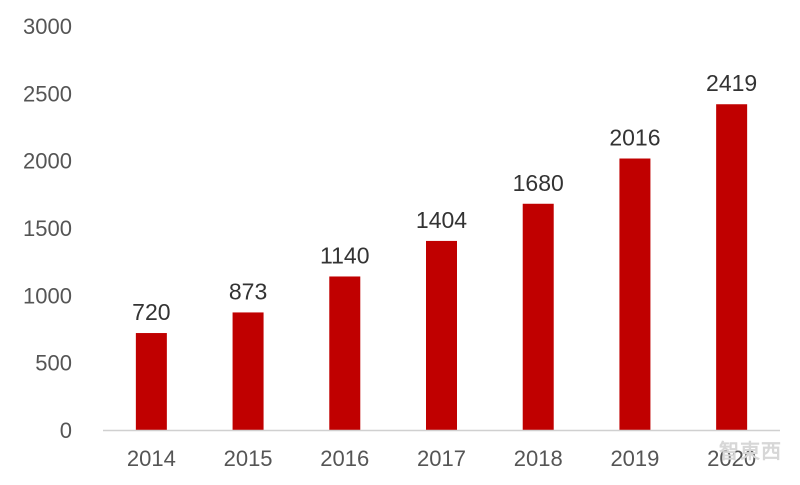  Describe the element at coordinates (538, 458) in the screenshot. I see `x-tick-label-2018: 2018` at that location.